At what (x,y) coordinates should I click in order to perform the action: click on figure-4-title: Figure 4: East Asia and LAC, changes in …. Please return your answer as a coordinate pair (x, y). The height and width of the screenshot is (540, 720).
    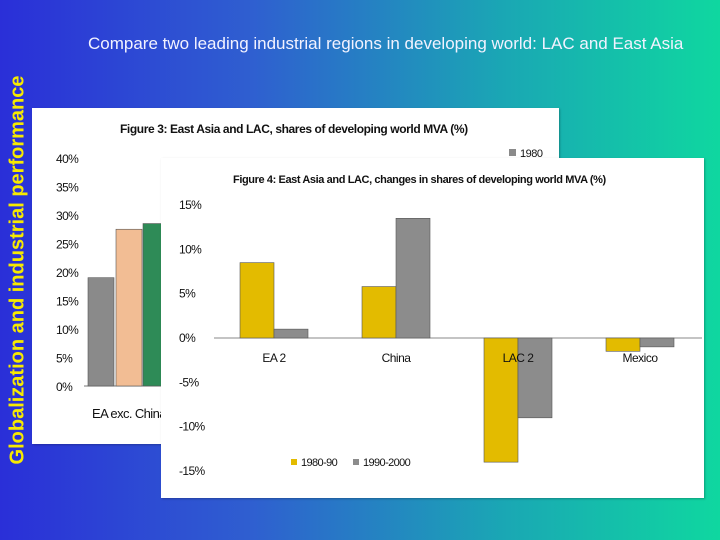
    Looking at the image, I should click on (420, 180).